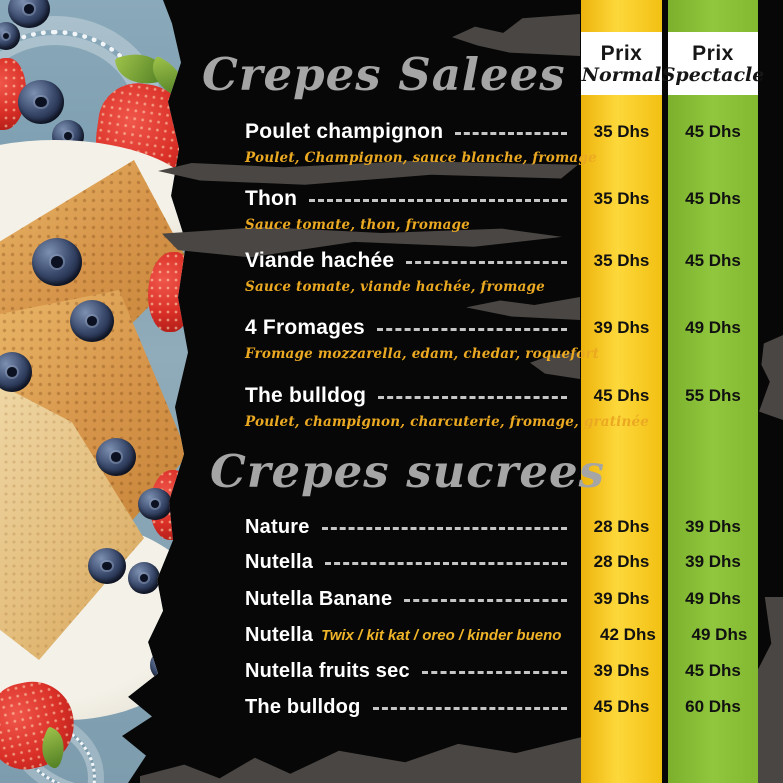  Describe the element at coordinates (277, 526) in the screenshot. I see `item-name: Nature` at that location.